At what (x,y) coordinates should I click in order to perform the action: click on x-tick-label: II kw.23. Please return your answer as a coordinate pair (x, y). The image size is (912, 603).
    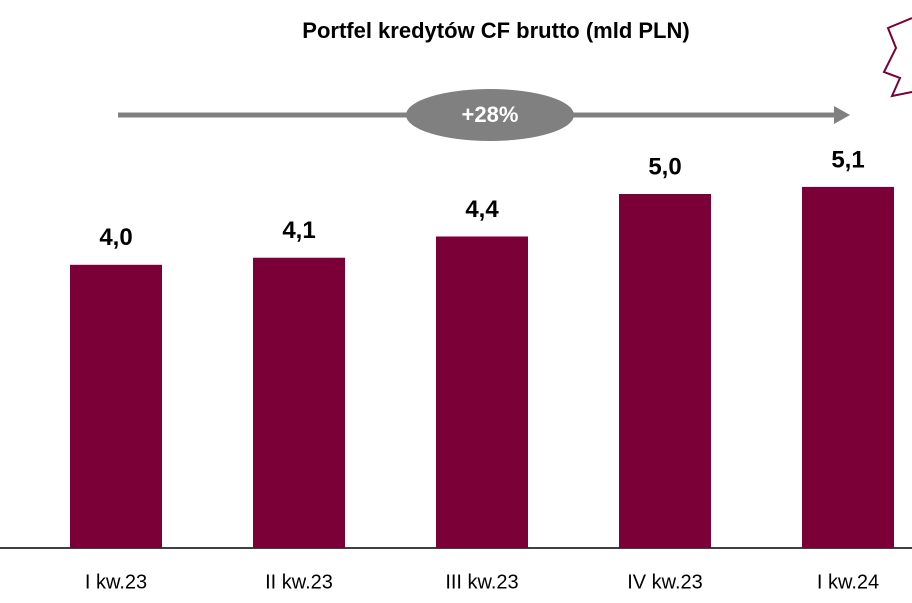
    Looking at the image, I should click on (299, 582).